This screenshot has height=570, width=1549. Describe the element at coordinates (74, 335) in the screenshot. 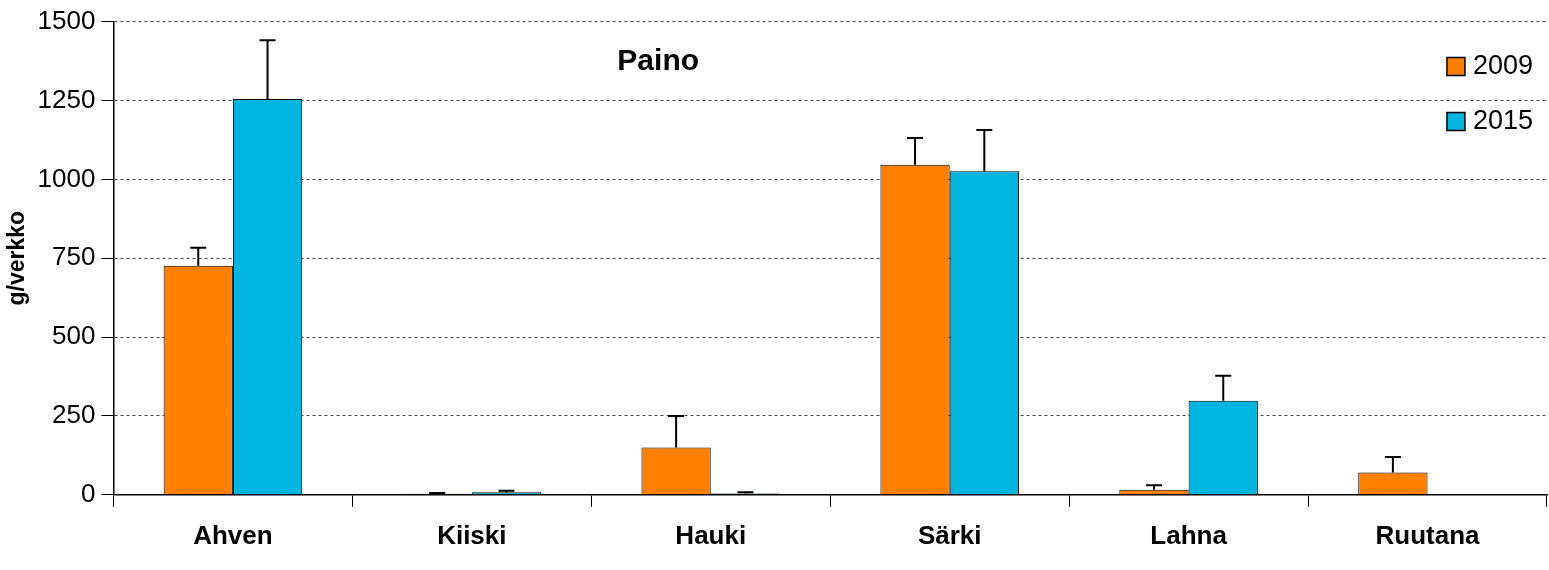

I see `y-tick-label: 500` at that location.